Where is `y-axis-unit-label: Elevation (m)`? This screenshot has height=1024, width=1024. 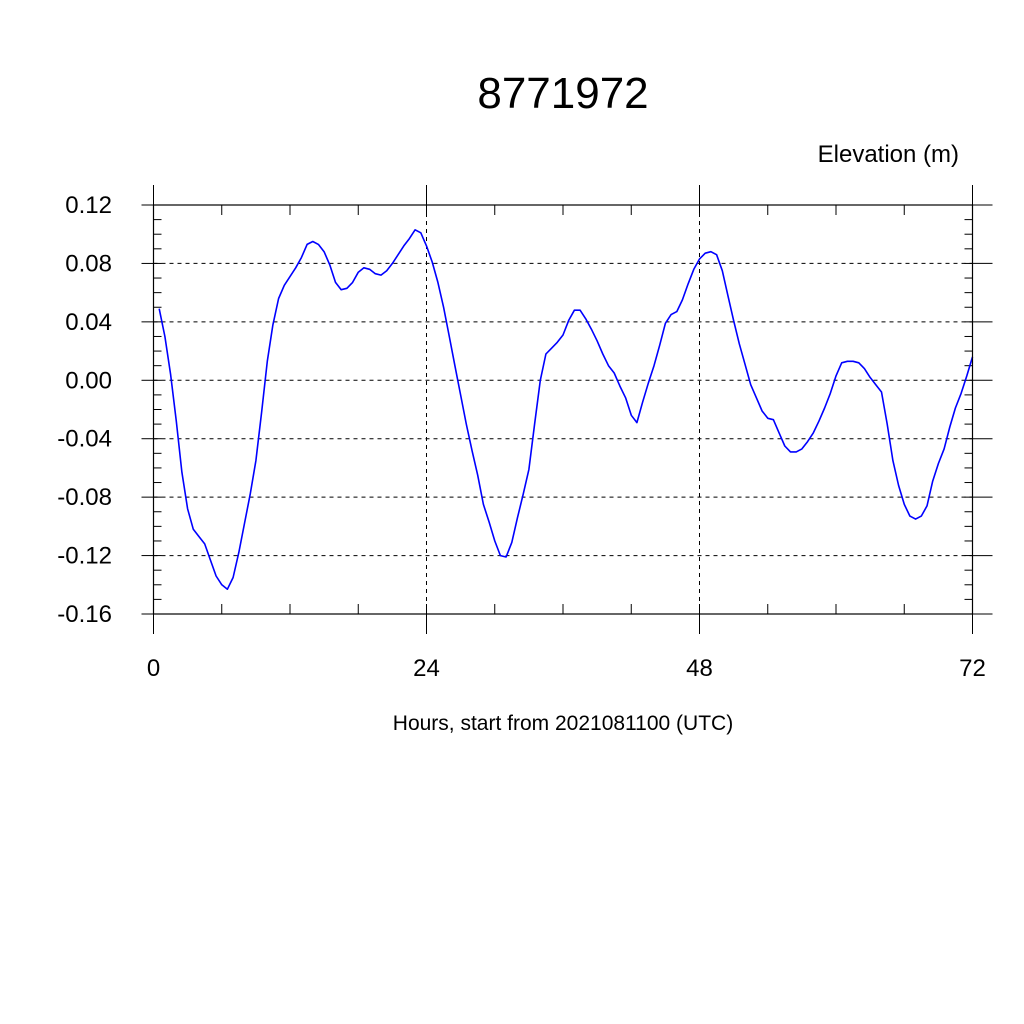
y-axis-unit-label: Elevation (m) is located at coordinates (888, 154).